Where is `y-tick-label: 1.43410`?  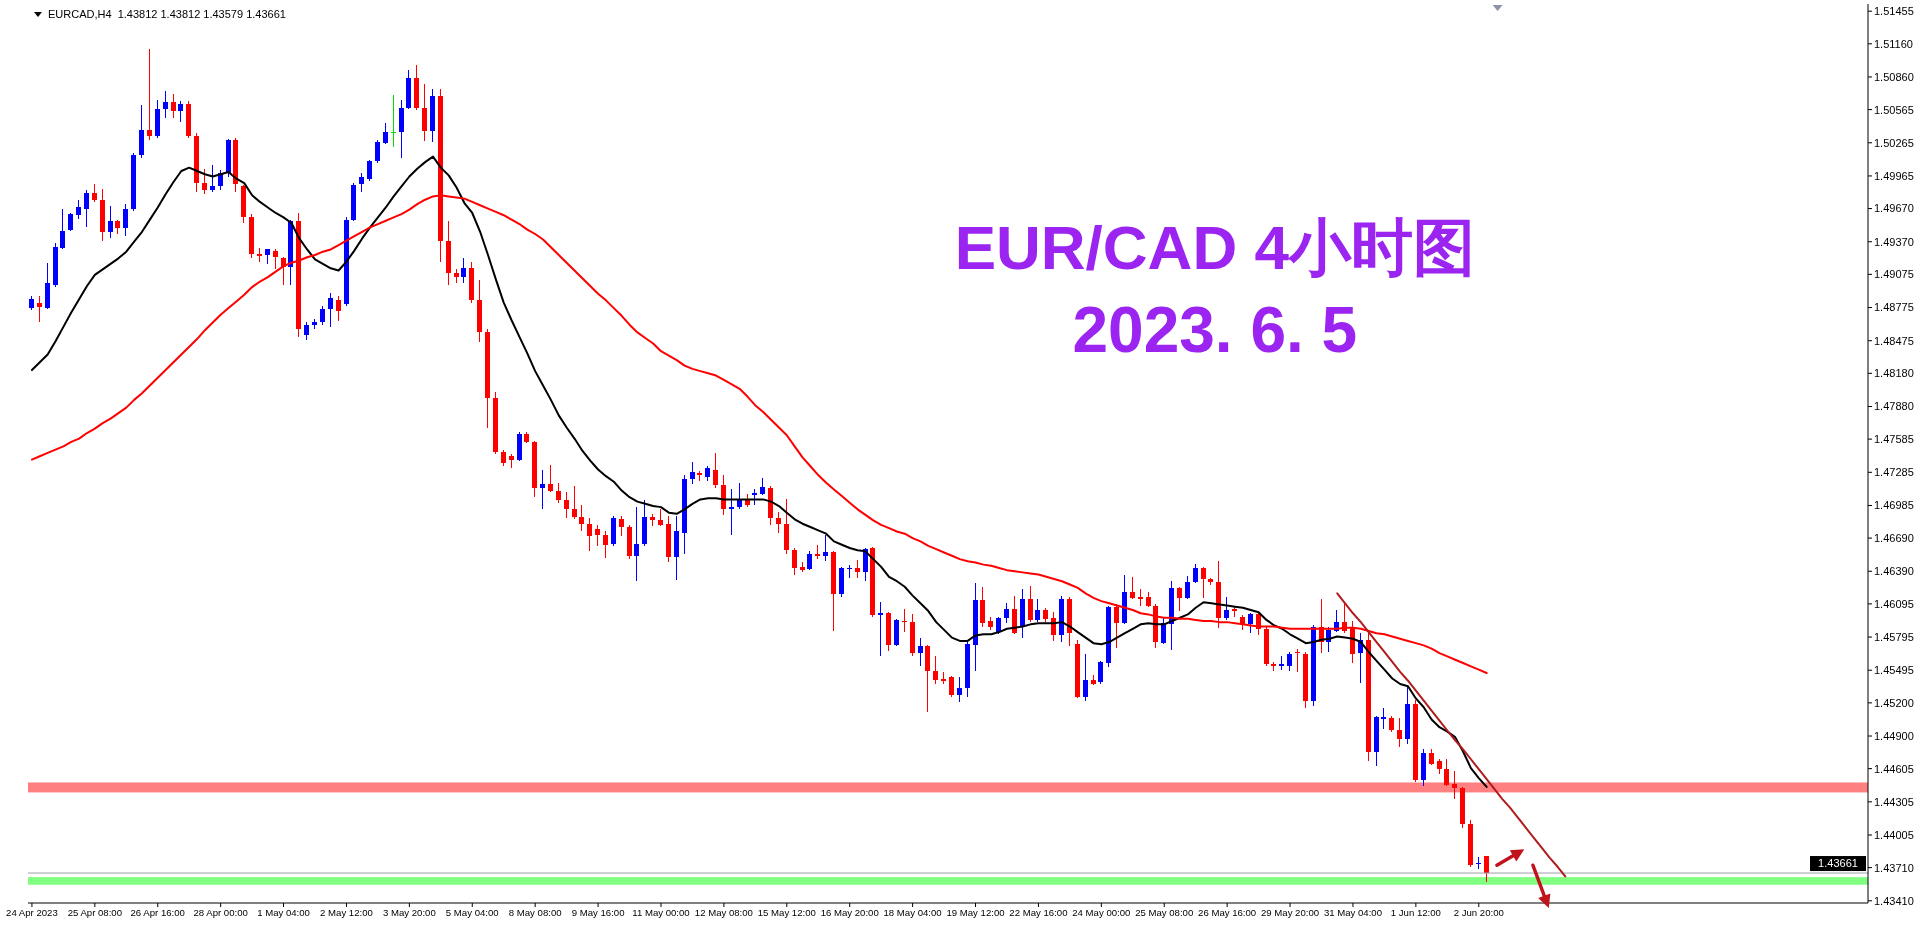
y-tick-label: 1.43410 is located at coordinates (1894, 900).